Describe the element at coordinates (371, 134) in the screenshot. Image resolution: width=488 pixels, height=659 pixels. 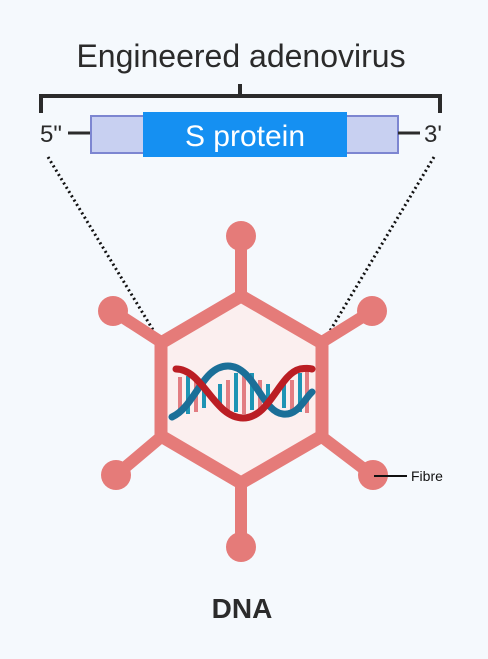
I see `right-flank-box` at that location.